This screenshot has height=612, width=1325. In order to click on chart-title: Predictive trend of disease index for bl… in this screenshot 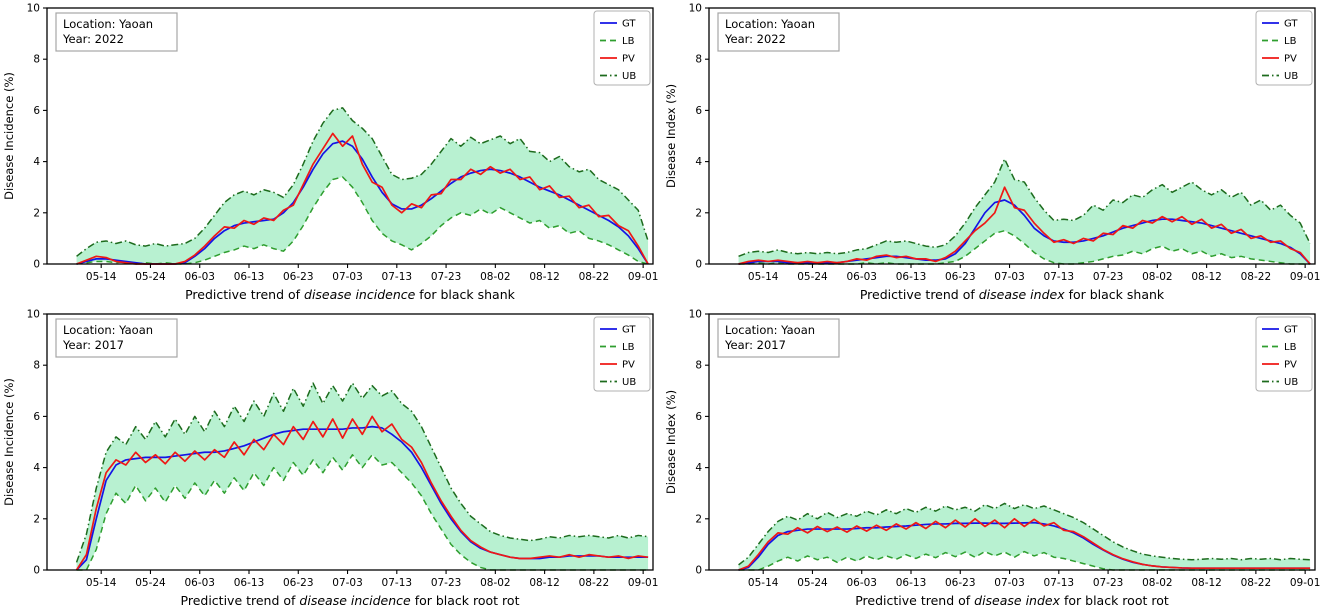, I will do `click(1012, 600)`.